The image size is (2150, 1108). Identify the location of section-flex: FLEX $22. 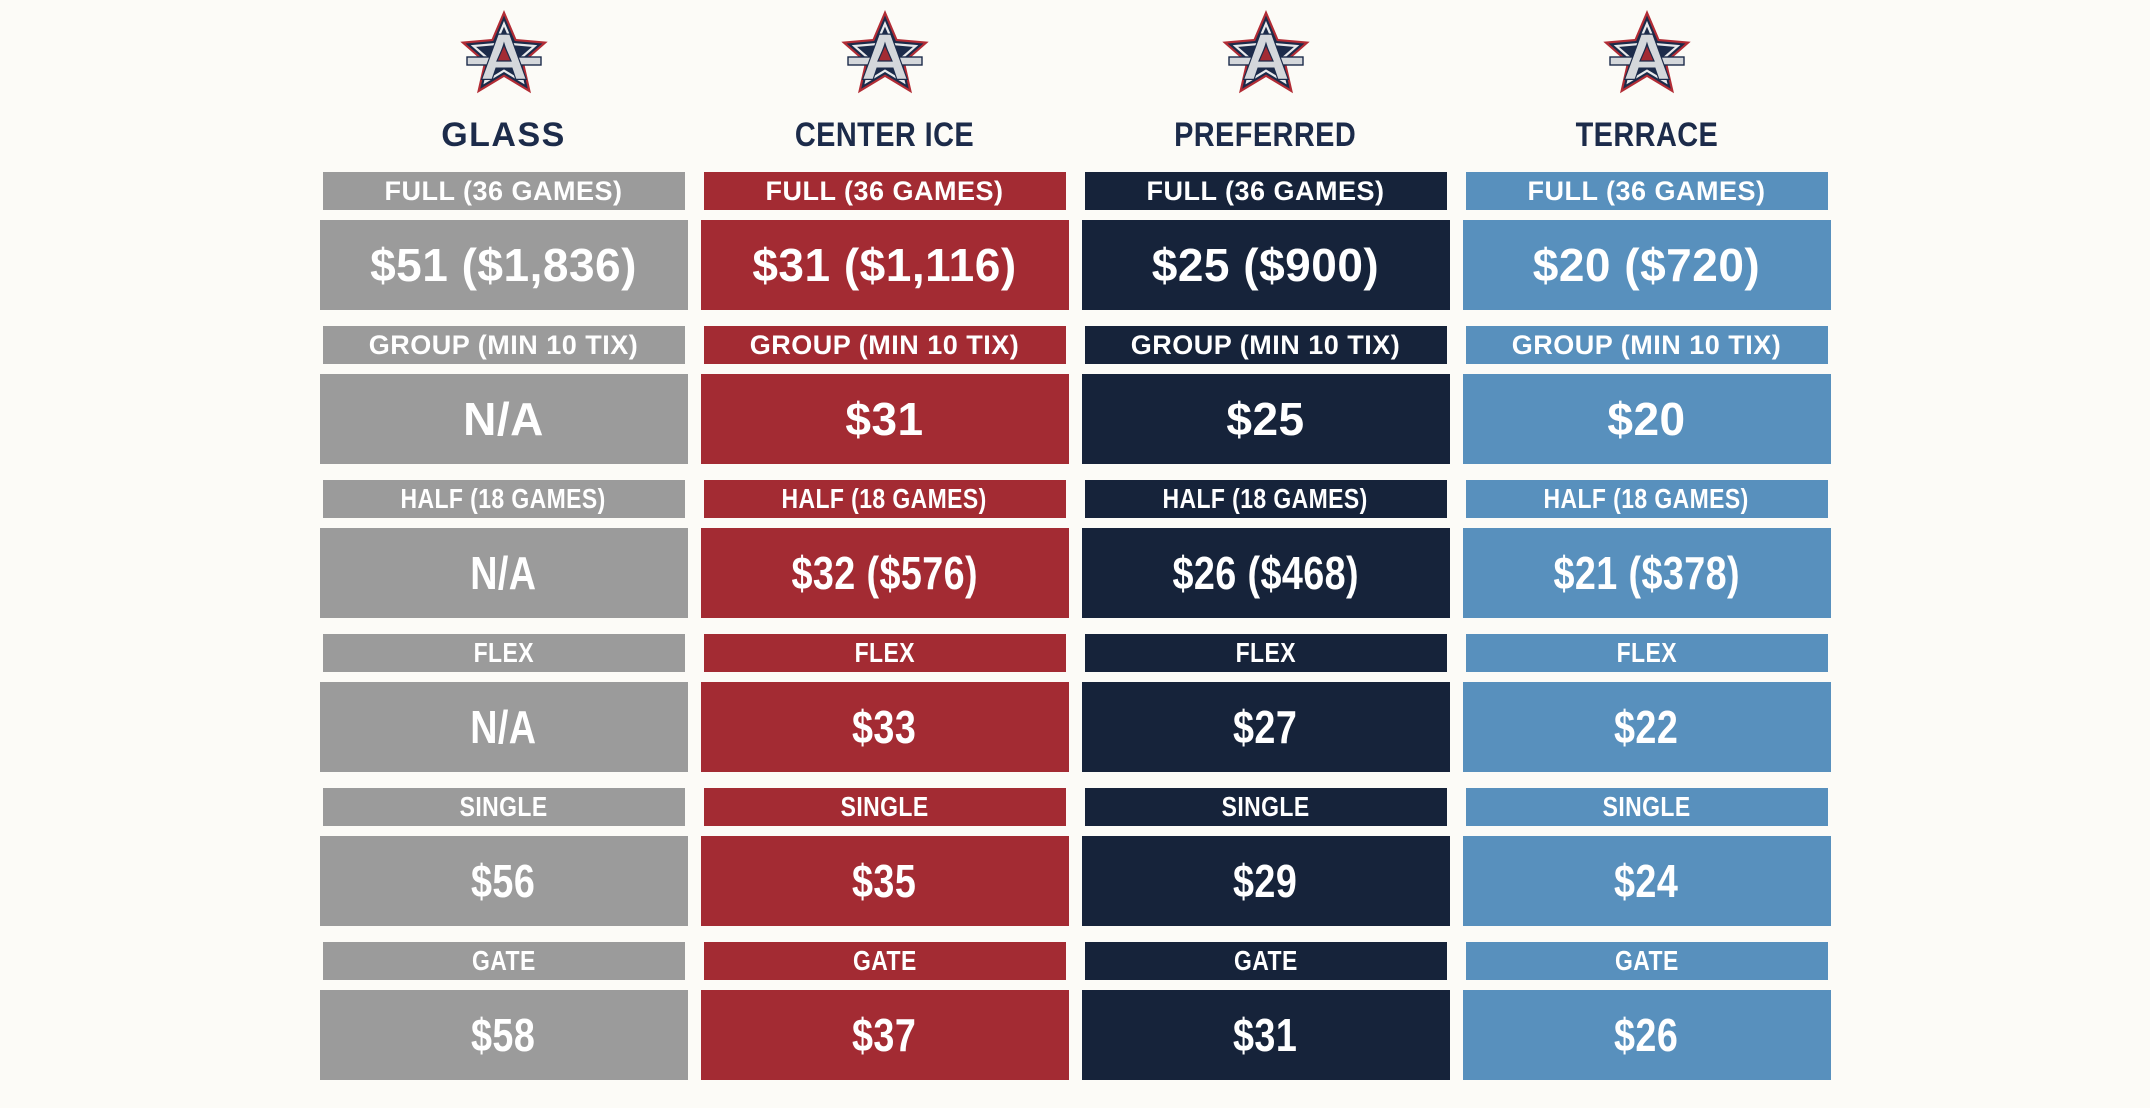
(1646, 703).